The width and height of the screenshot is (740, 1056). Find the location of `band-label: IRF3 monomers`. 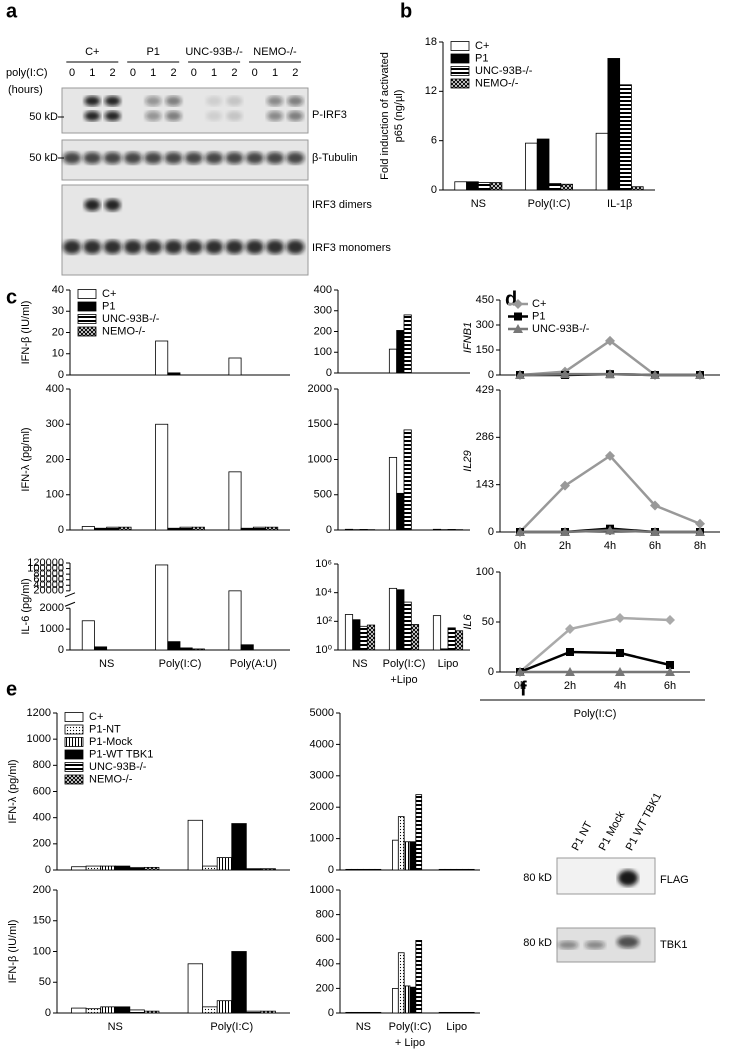

band-label: IRF3 monomers is located at coordinates (351, 248).